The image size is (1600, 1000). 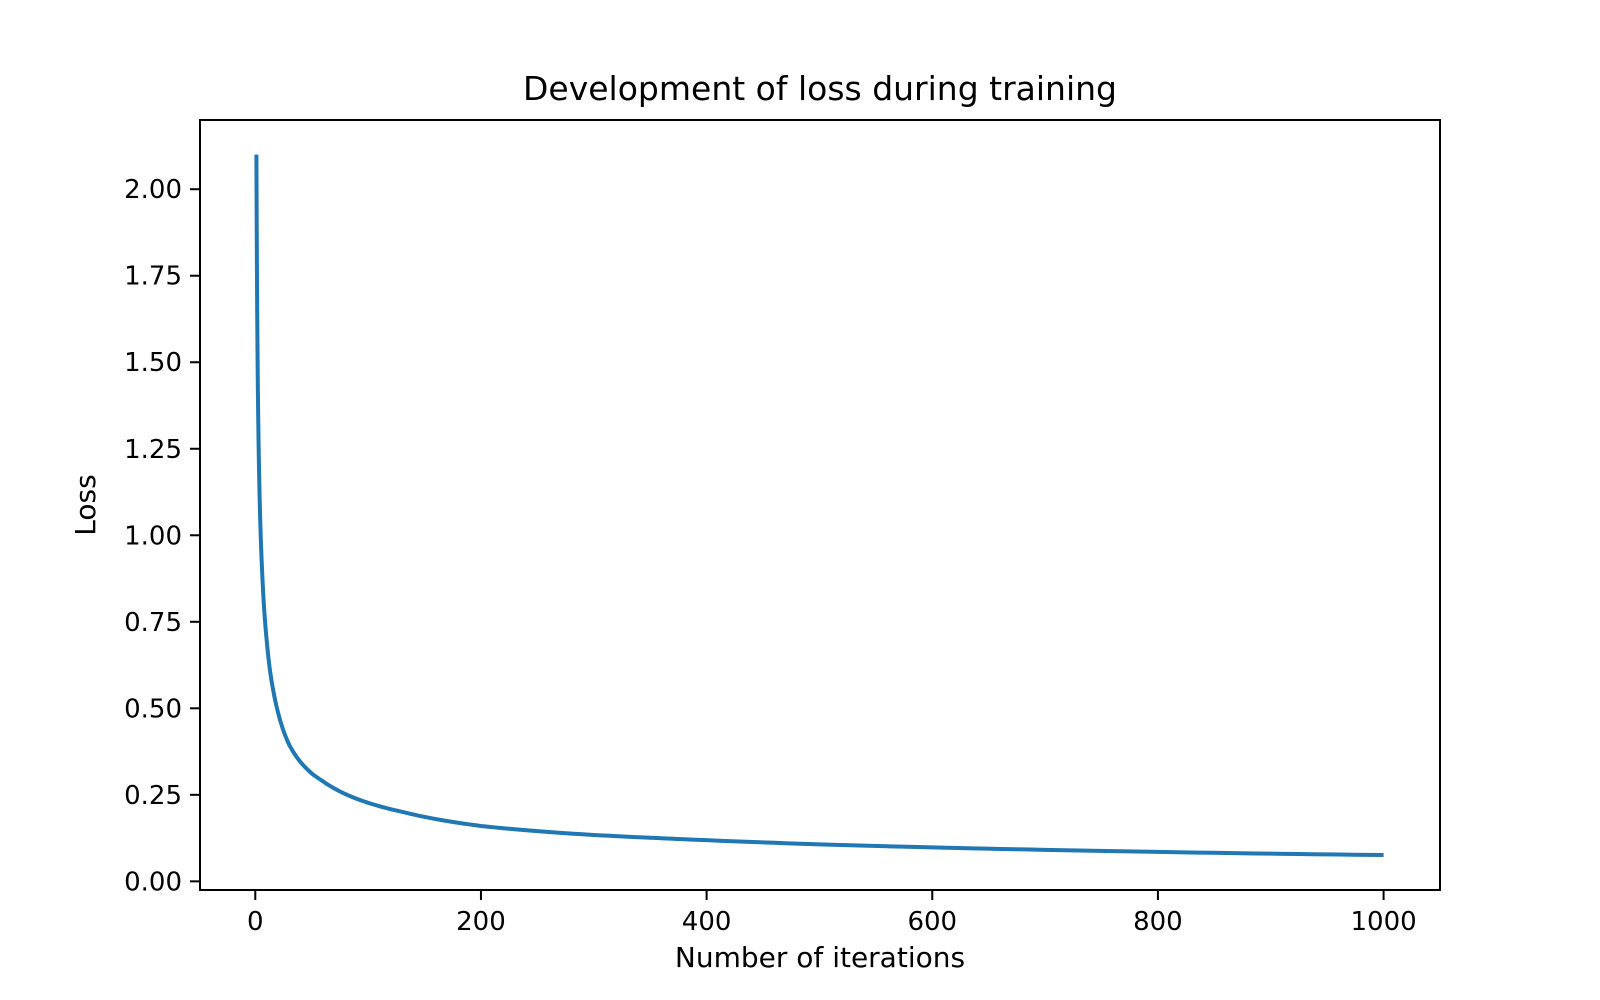 I want to click on x-tick-label: 600, so click(x=932, y=922).